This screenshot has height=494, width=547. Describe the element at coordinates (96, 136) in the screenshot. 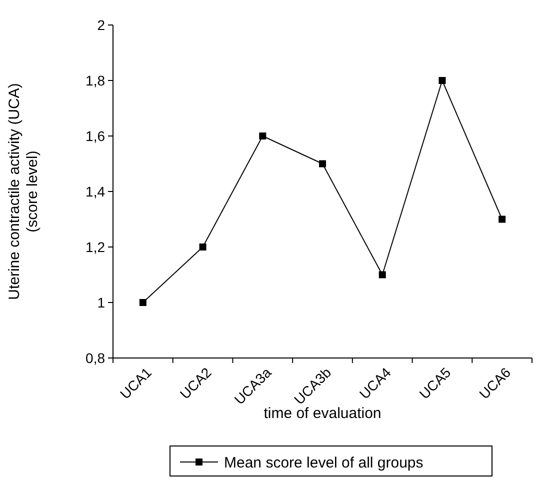

I see `y-tick-label: 1,6` at that location.